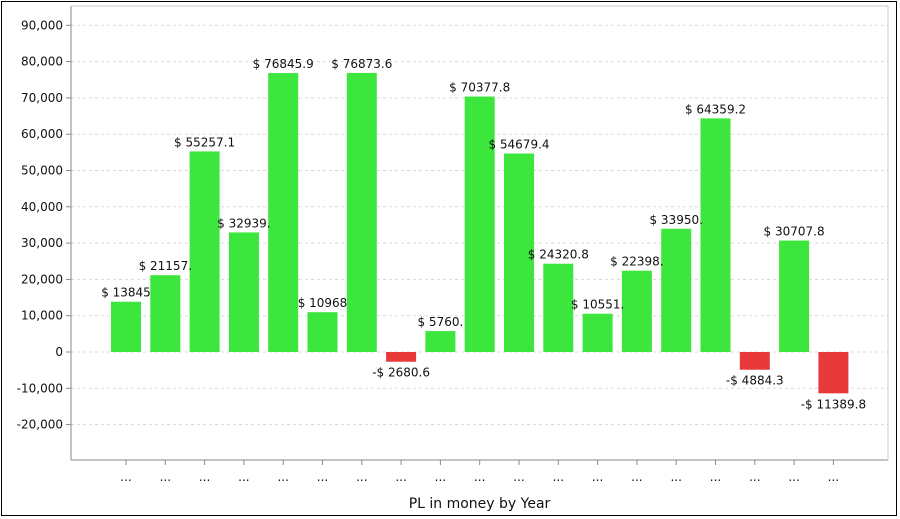 This screenshot has width=900, height=519. Describe the element at coordinates (479, 88) in the screenshot. I see `data-label: $ 70377.8` at that location.